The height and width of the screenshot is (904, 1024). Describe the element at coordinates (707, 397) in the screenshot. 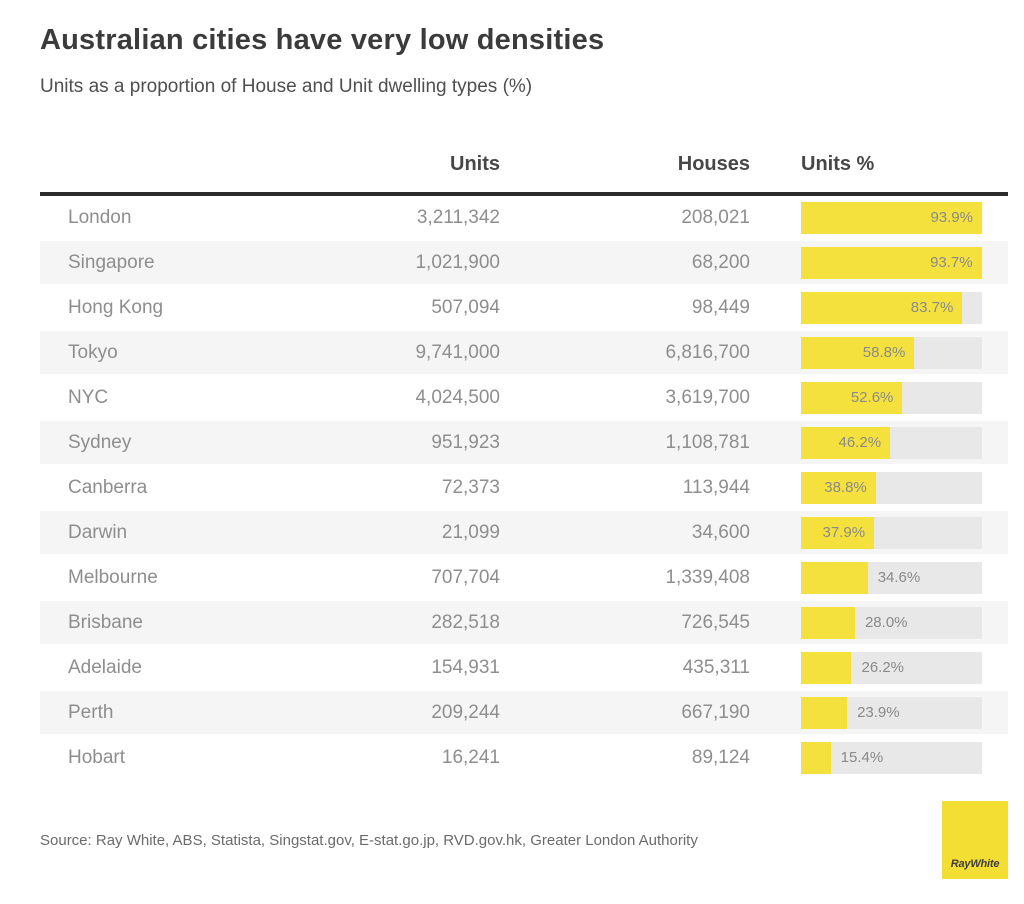

I see `houses-value: 3,619,700` at that location.